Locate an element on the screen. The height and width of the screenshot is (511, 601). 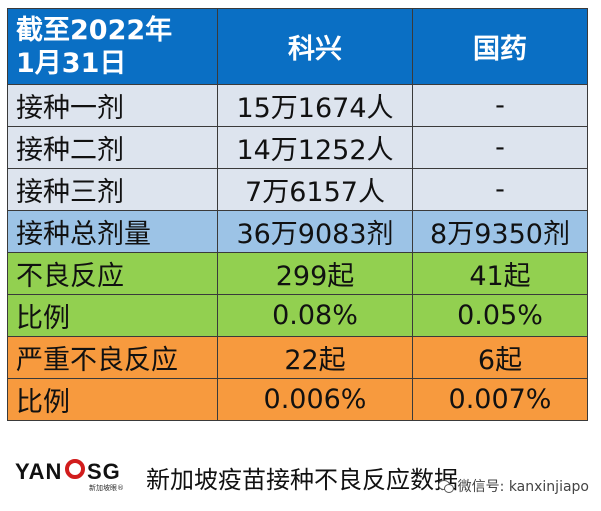
table-header-row: 截至2022年 1月31日 科兴 国药 is located at coordinates (297, 46).